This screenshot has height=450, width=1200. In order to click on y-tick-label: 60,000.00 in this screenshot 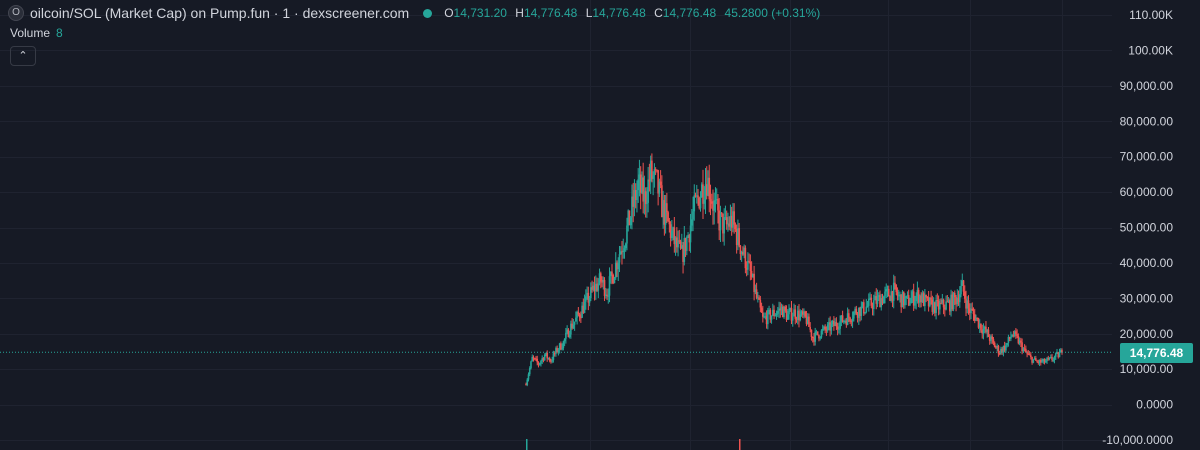, I will do `click(1147, 192)`.